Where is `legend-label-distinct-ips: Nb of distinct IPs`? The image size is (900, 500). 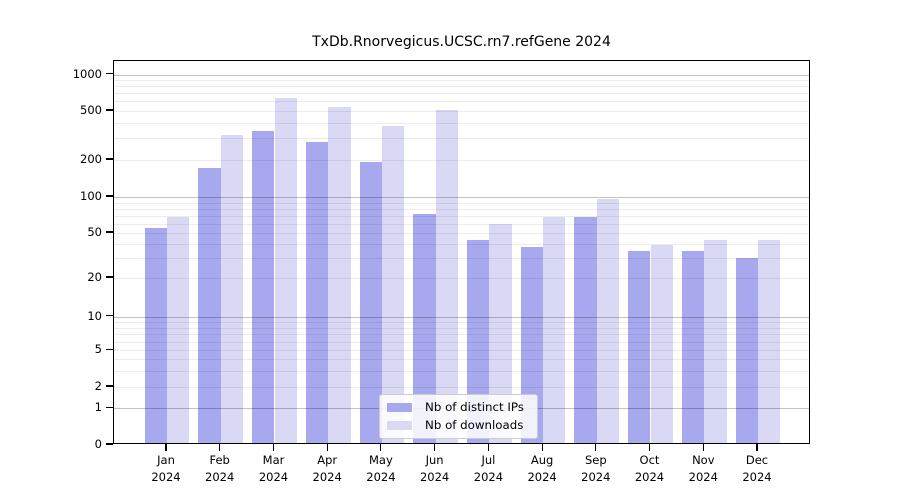
legend-label-distinct-ips: Nb of distinct IPs is located at coordinates (474, 407).